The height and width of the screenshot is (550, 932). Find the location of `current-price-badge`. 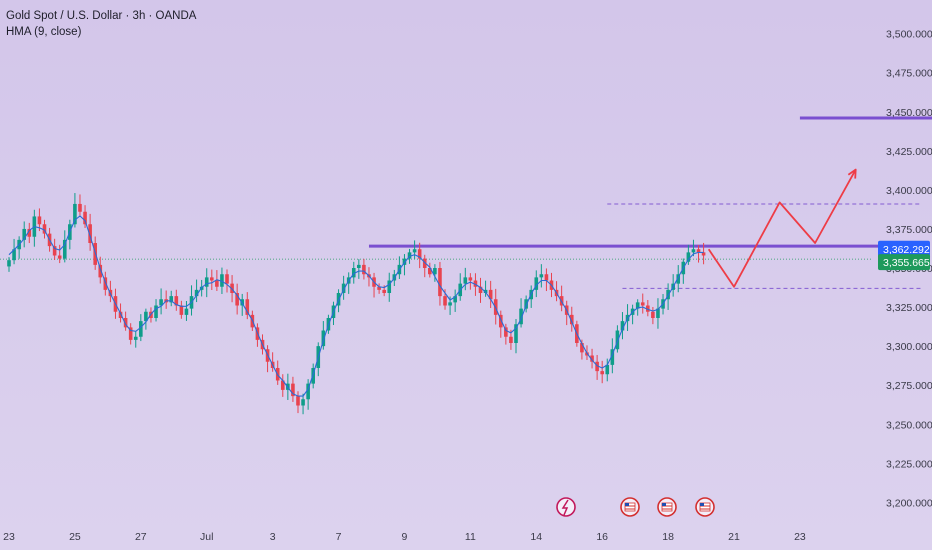

current-price-badge is located at coordinates (904, 248).